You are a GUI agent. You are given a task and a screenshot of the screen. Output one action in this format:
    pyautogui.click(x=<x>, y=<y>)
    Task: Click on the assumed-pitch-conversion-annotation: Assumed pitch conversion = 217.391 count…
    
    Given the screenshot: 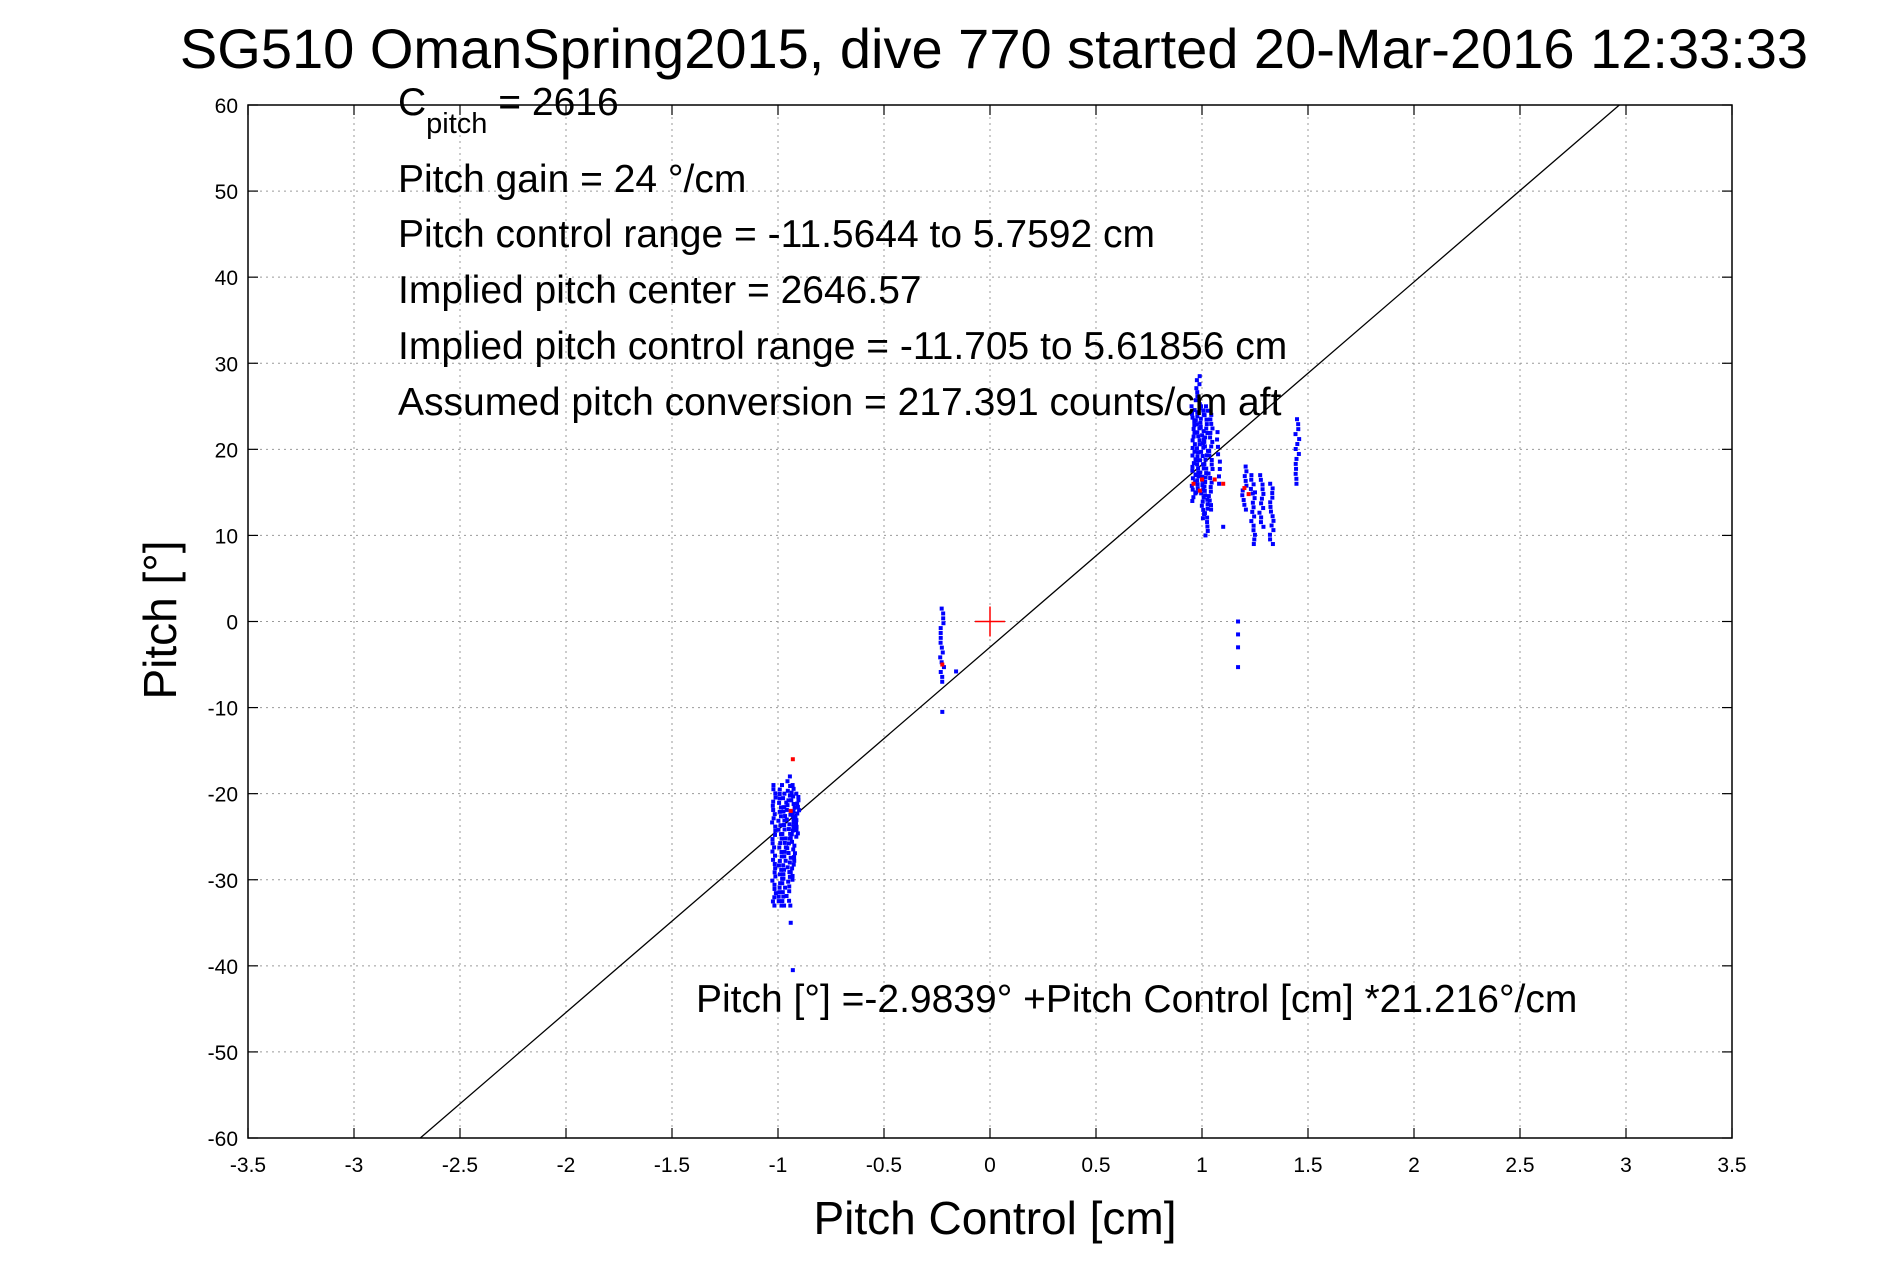 What is the action you would take?
    pyautogui.click(x=840, y=402)
    